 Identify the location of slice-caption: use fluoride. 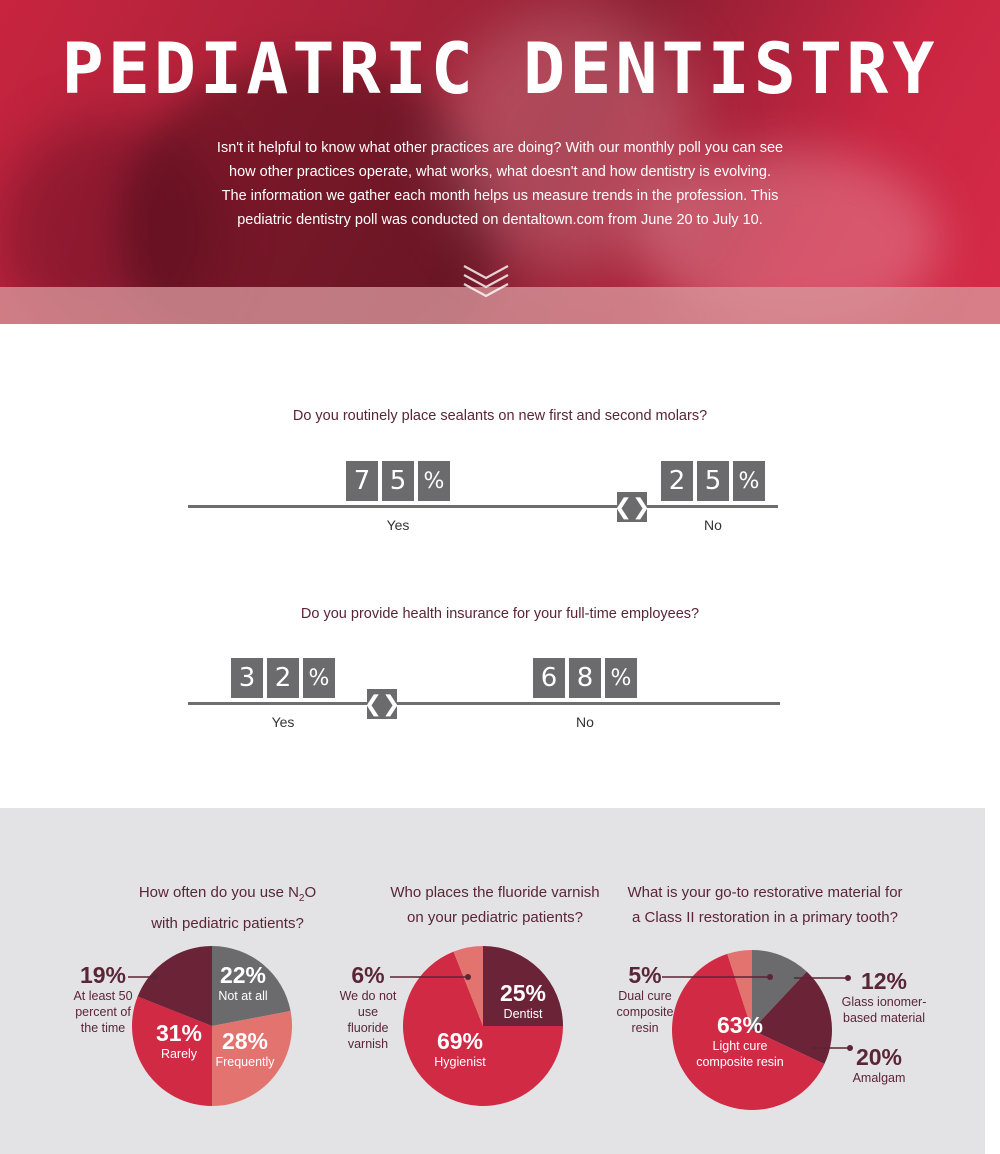
(368, 1020).